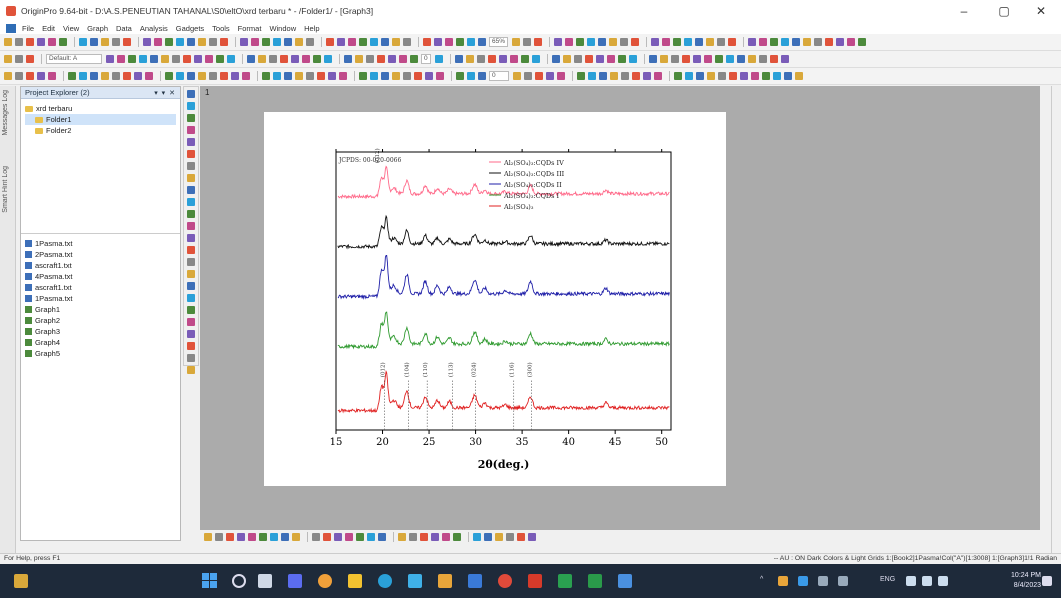 This screenshot has width=1061, height=598. Describe the element at coordinates (100, 298) in the screenshot. I see `file-item-5: 1Pasma.txt` at that location.